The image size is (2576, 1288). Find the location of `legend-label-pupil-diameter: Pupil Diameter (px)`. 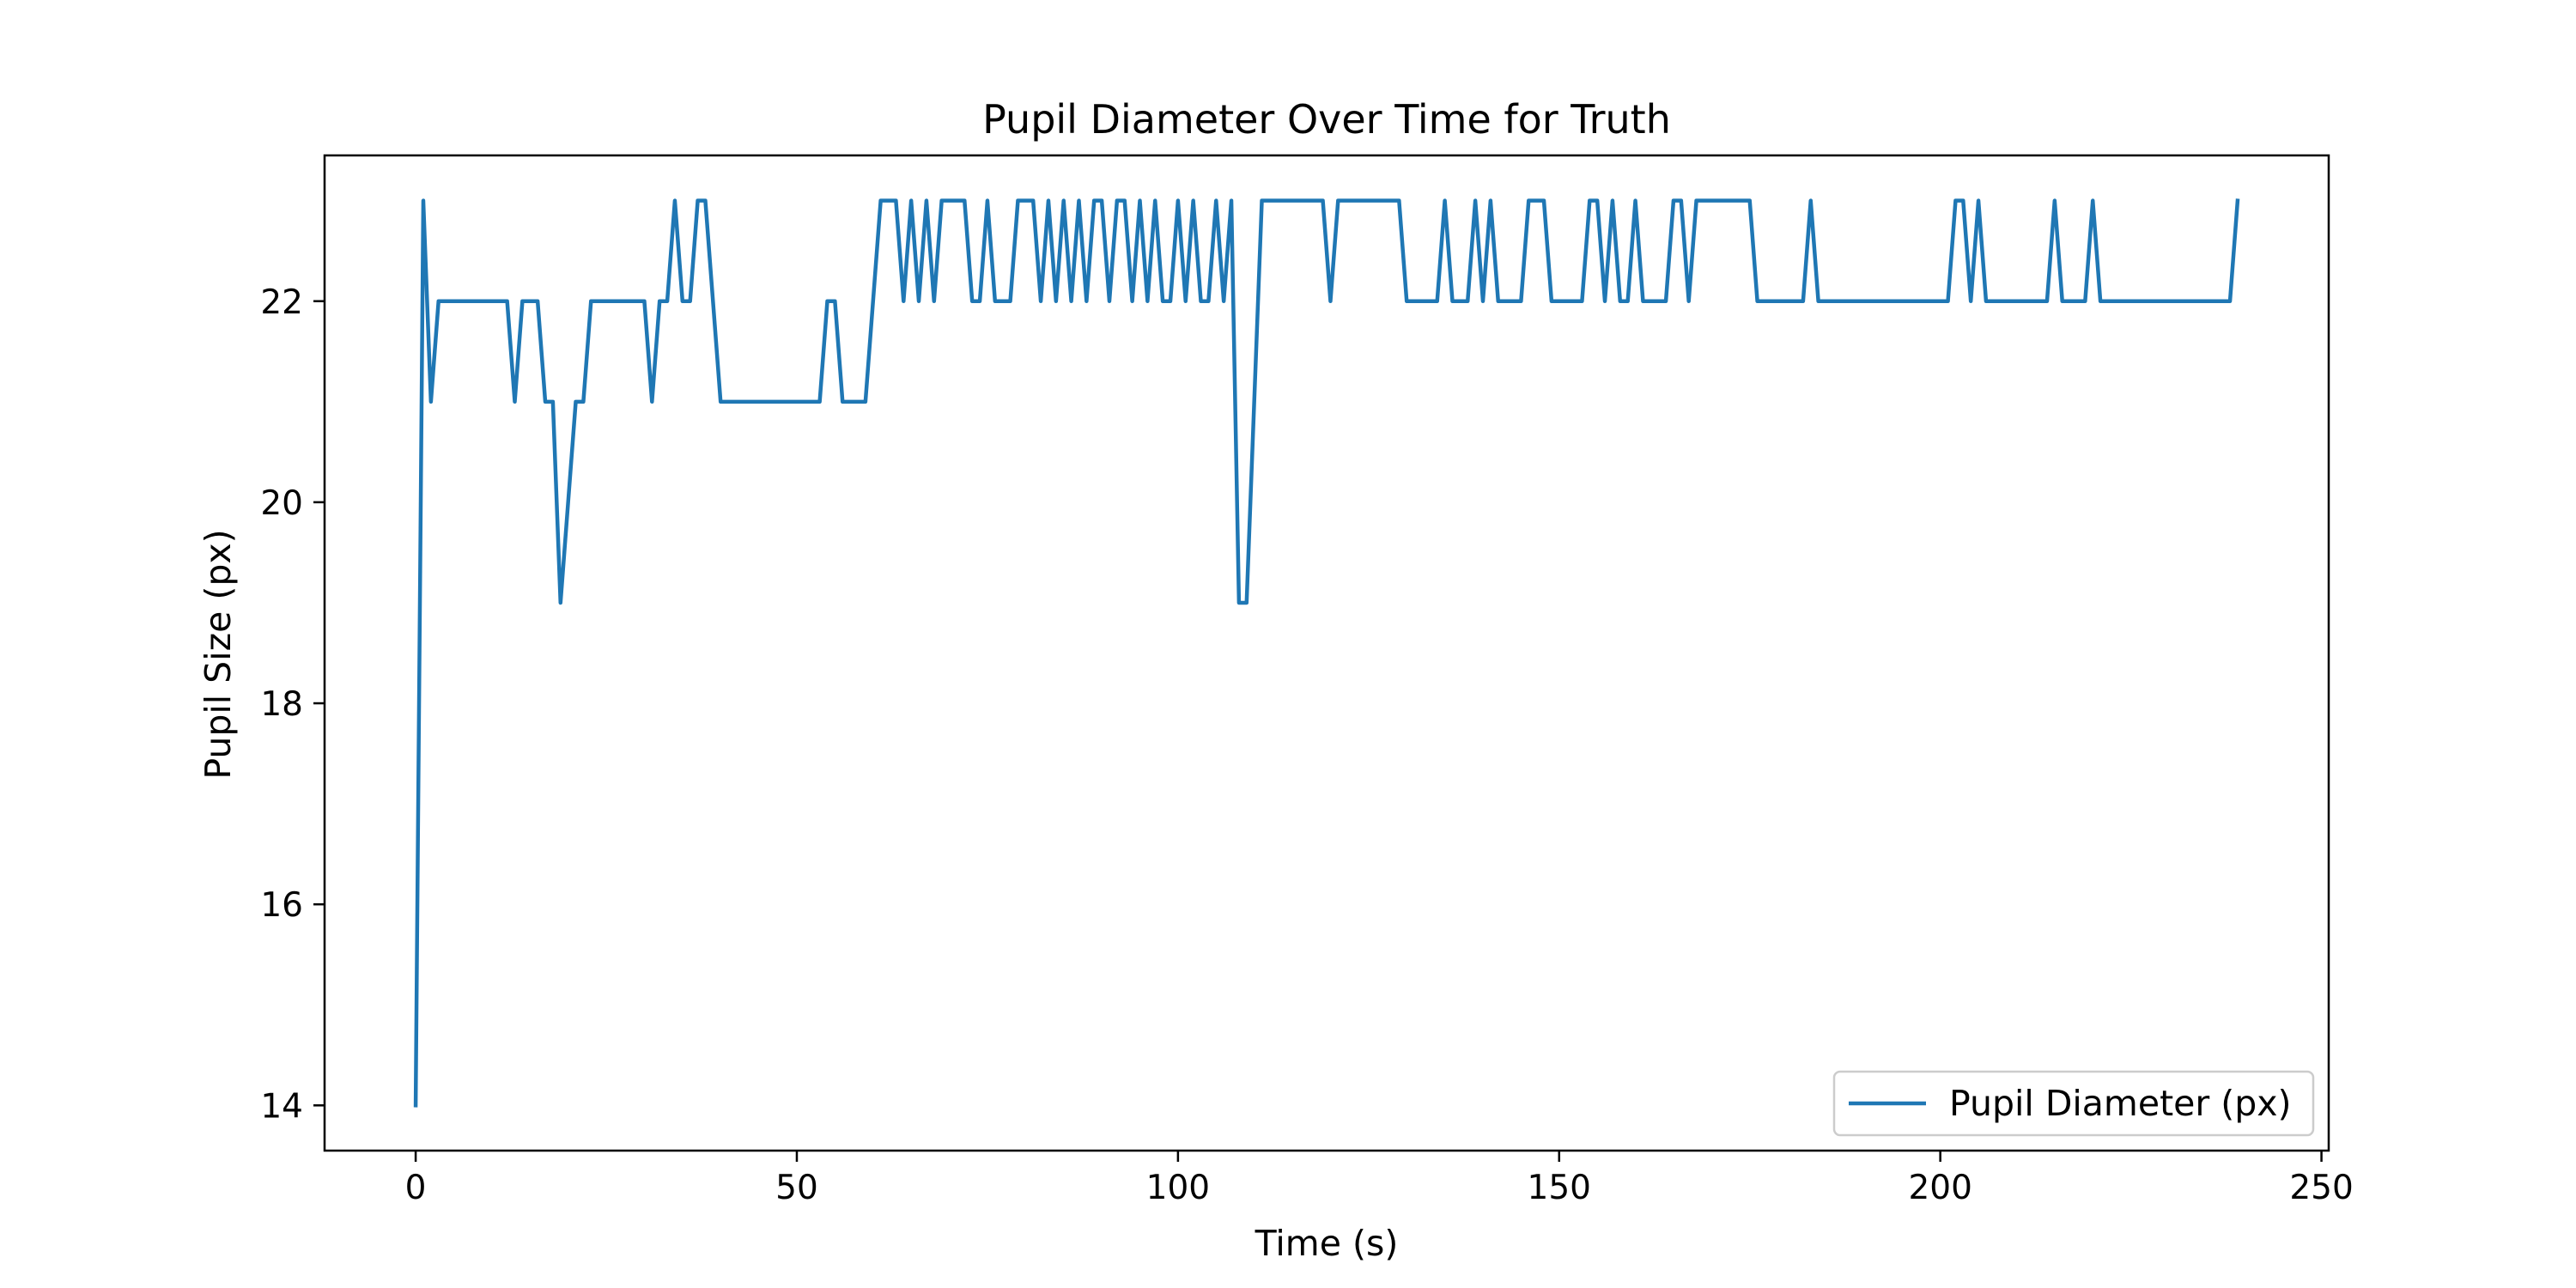

legend-label-pupil-diameter: Pupil Diameter (px) is located at coordinates (2120, 1103).